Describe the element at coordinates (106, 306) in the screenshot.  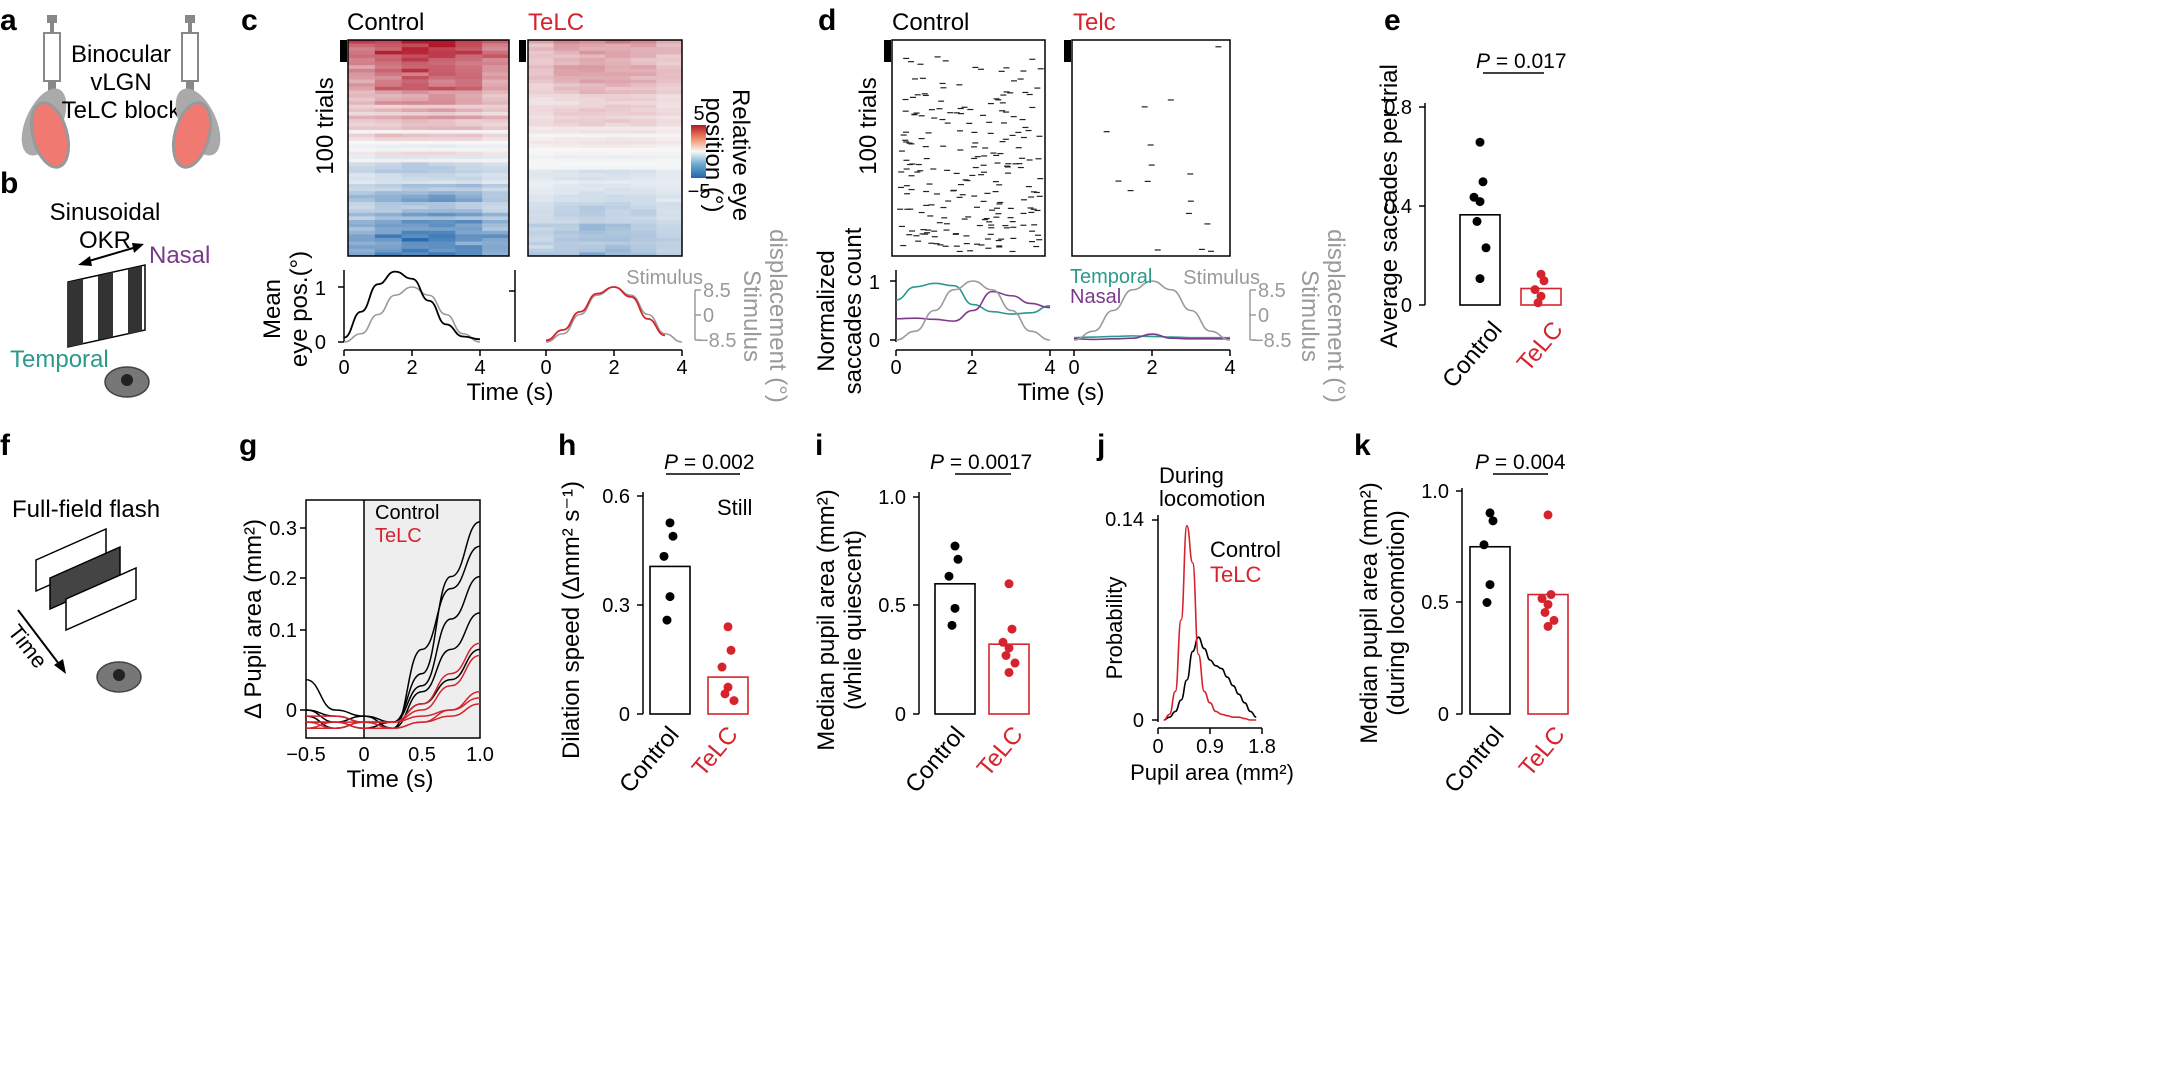
I see `grating-icon` at that location.